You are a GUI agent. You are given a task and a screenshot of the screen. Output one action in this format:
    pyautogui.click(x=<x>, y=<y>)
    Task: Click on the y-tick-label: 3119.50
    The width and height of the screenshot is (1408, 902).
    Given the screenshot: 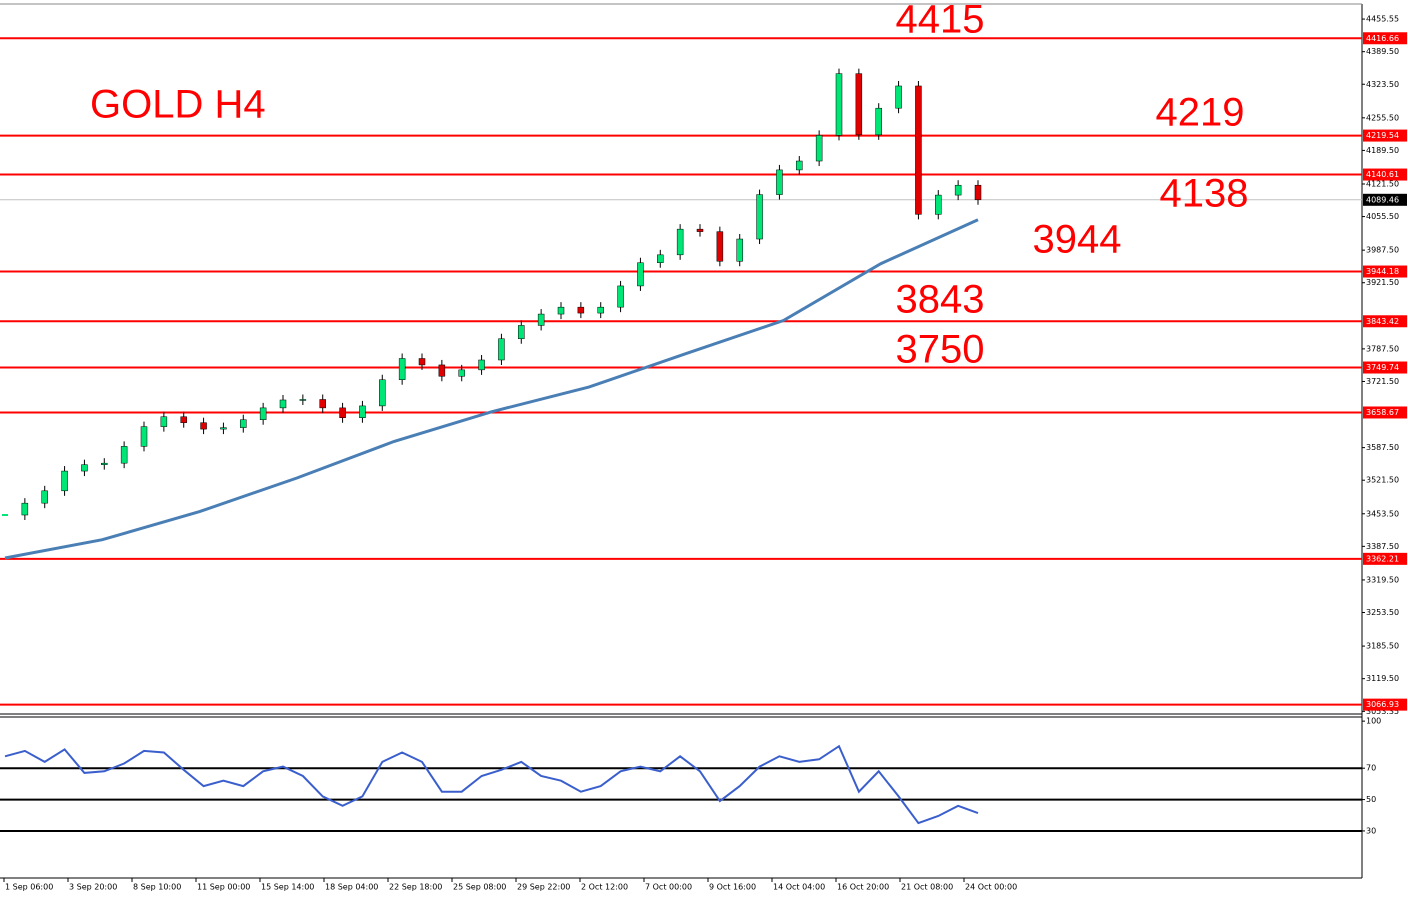 What is the action you would take?
    pyautogui.click(x=1382, y=678)
    